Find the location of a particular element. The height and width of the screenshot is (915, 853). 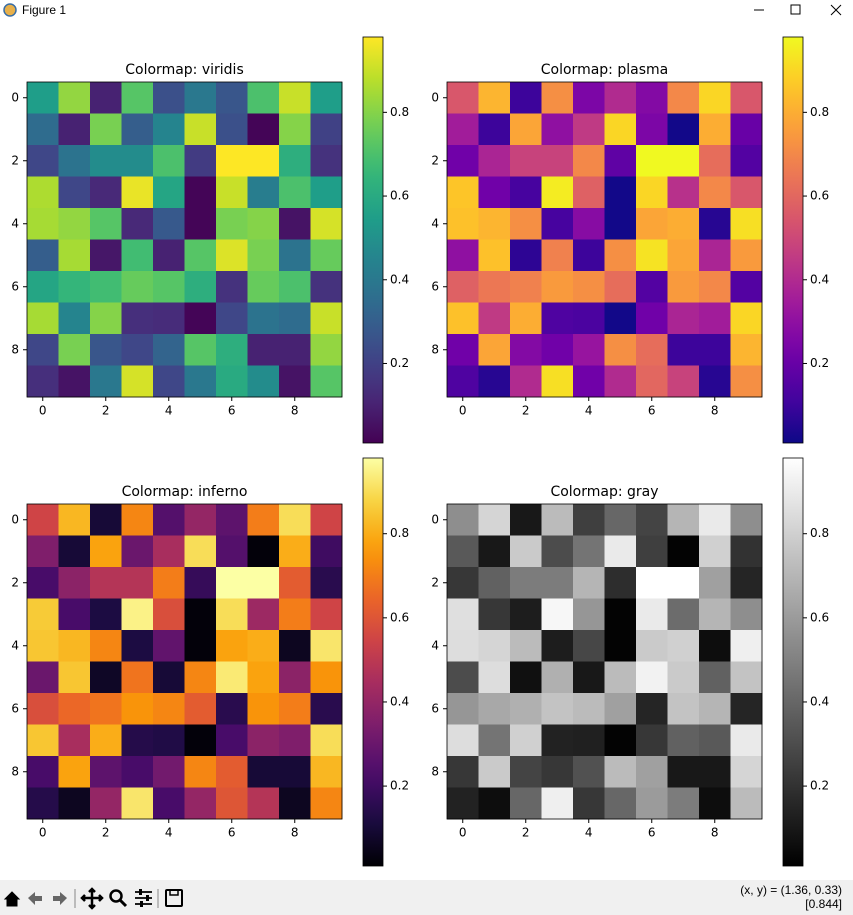

home-button is located at coordinates (12, 899).